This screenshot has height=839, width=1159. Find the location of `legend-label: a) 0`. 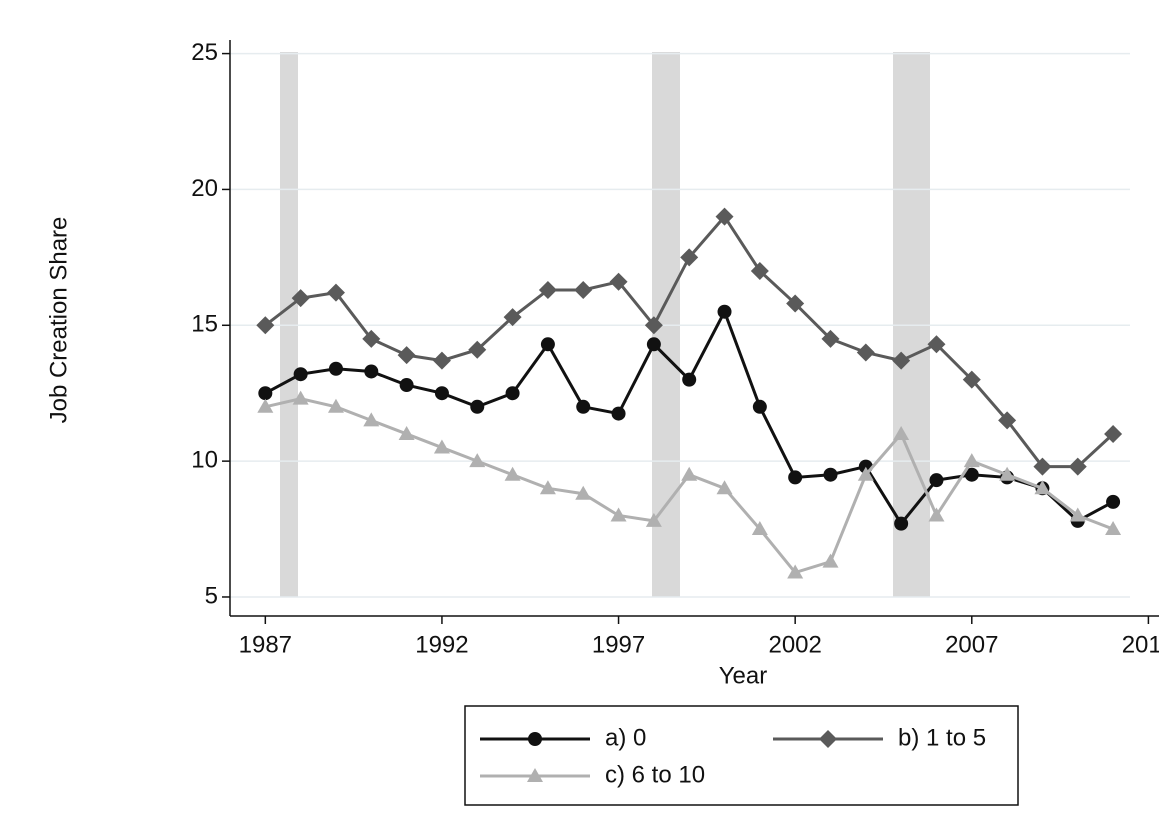

legend-label: a) 0 is located at coordinates (625, 737).